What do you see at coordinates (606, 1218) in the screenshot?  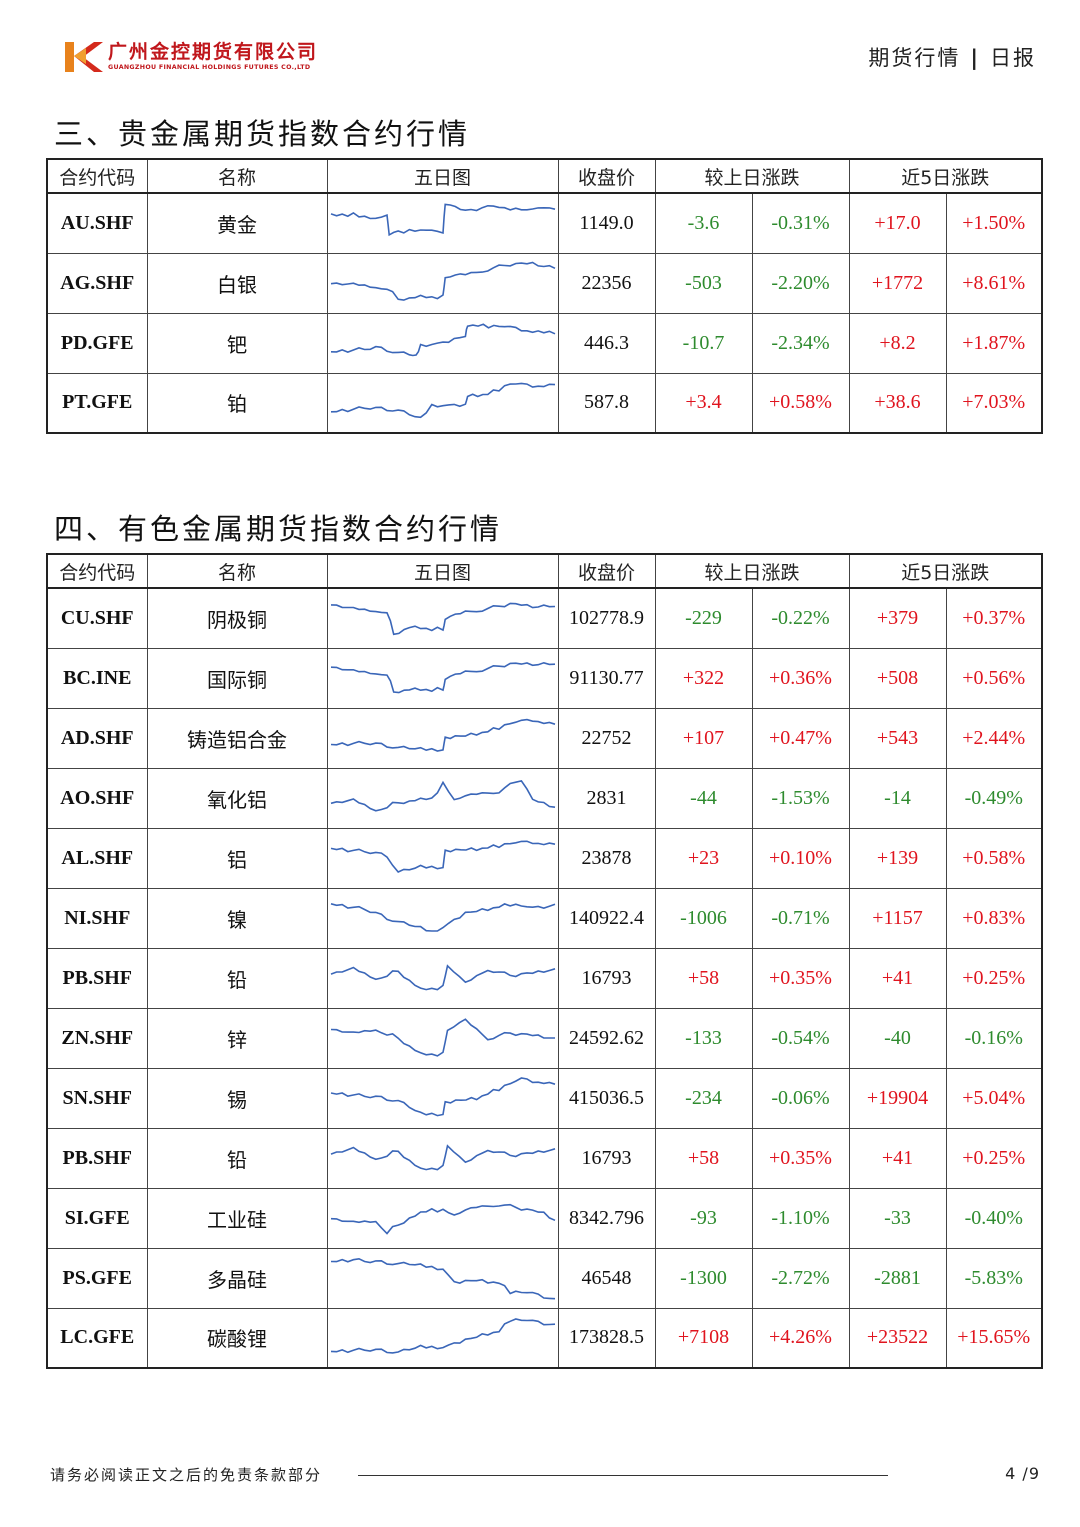 I see `close-price: 8342.796` at bounding box center [606, 1218].